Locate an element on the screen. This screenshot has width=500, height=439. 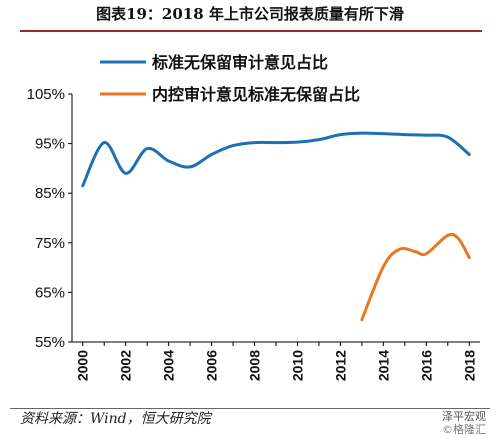
y-tick-label: 65% is located at coordinates (50, 292).